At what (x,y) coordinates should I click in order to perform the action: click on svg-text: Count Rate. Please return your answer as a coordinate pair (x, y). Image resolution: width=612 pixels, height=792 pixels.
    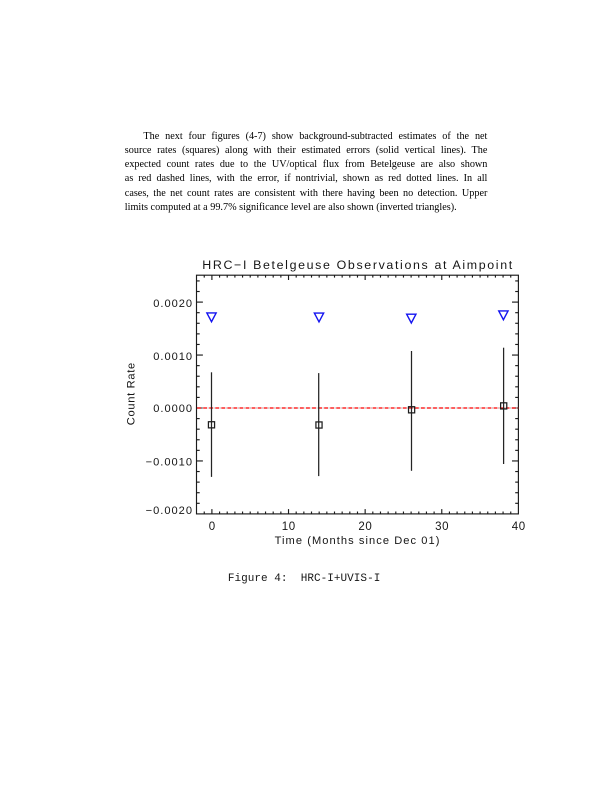
    Looking at the image, I should click on (132, 394).